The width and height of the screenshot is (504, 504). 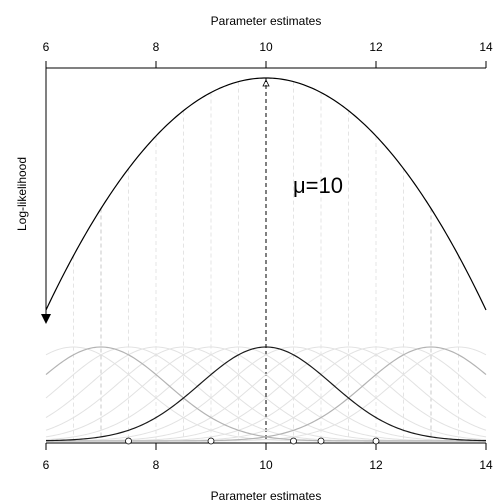 I want to click on bottom-axis-title: Parameter estimates, so click(x=266, y=496).